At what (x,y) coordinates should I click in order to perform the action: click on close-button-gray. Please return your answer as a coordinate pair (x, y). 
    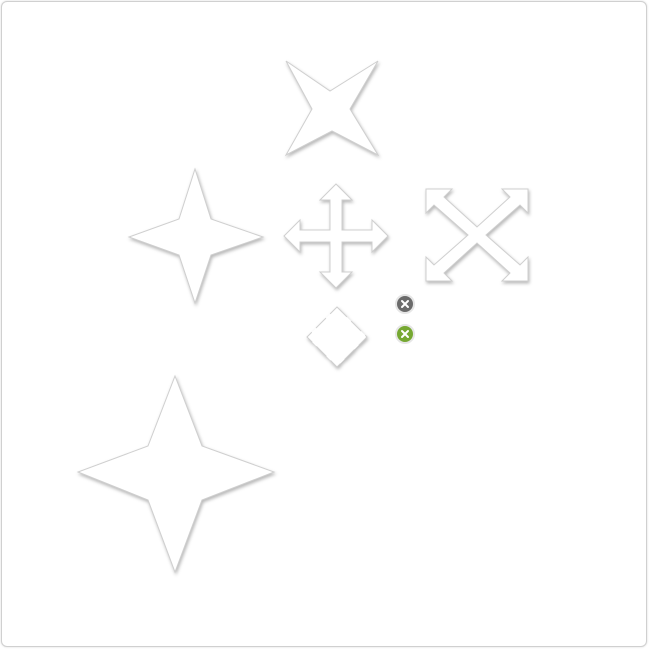
    Looking at the image, I should click on (405, 304).